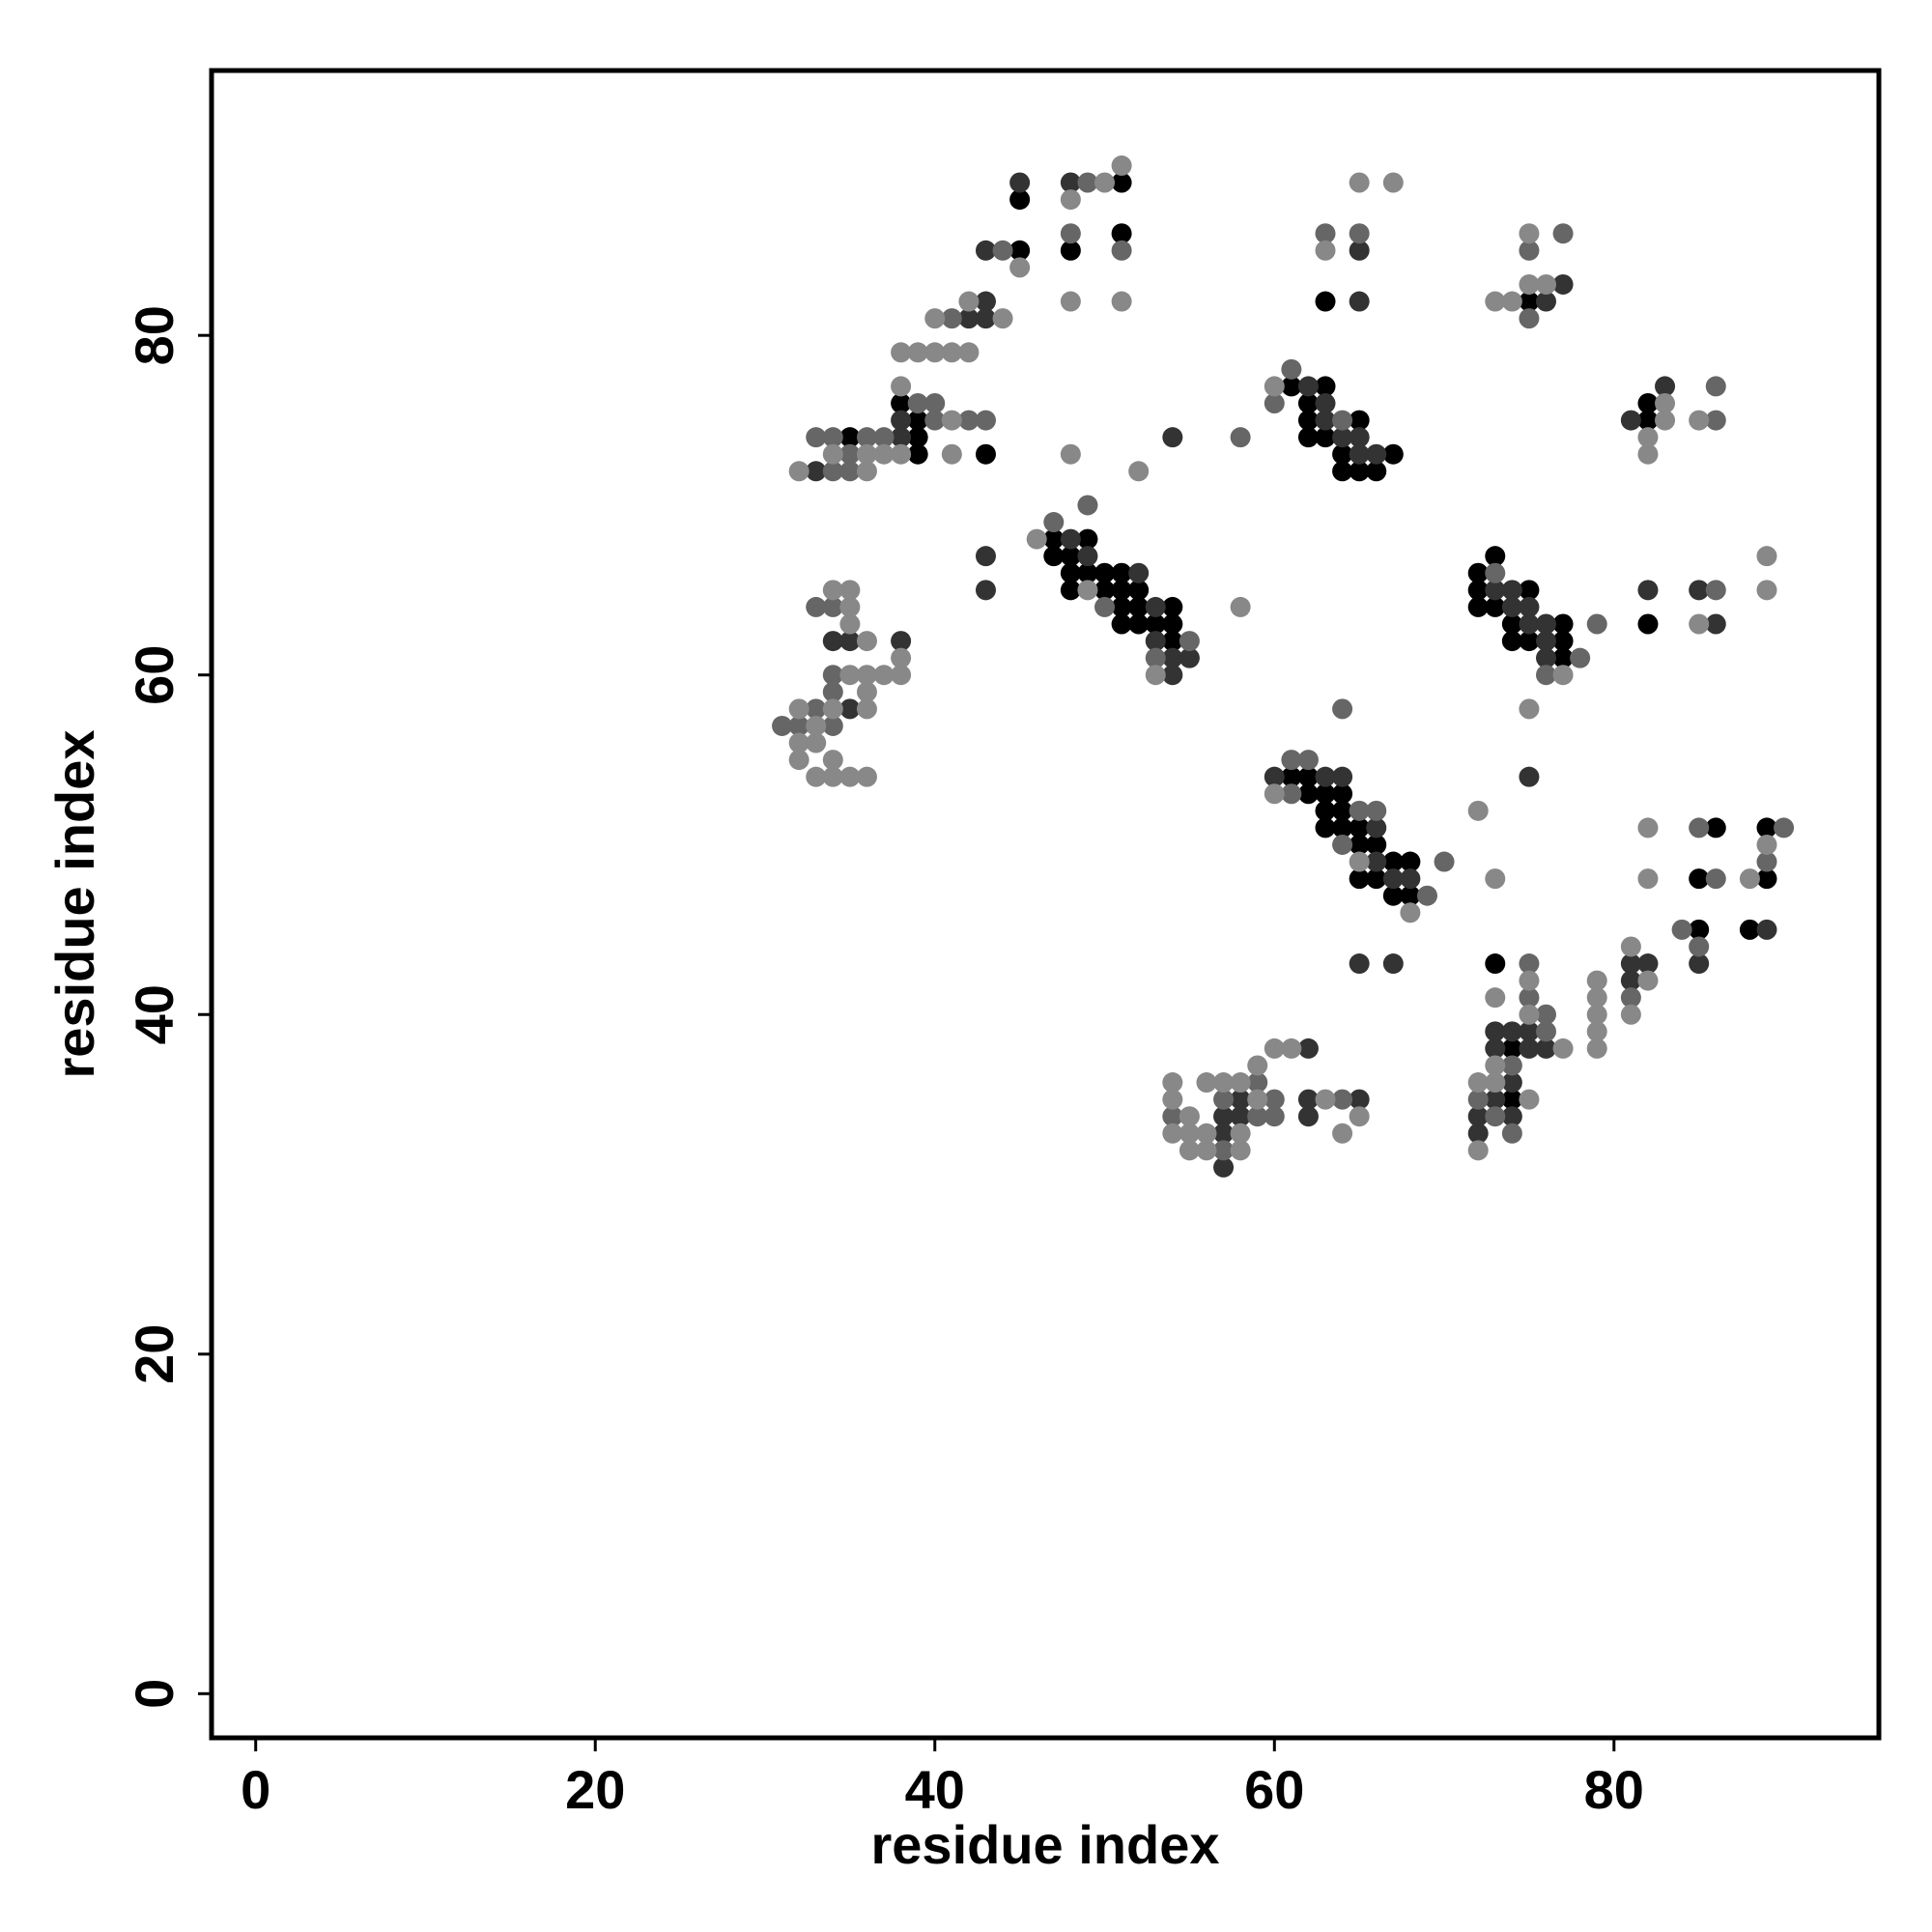 The image size is (1932, 1932). I want to click on y-tick-label: 80, so click(154, 335).